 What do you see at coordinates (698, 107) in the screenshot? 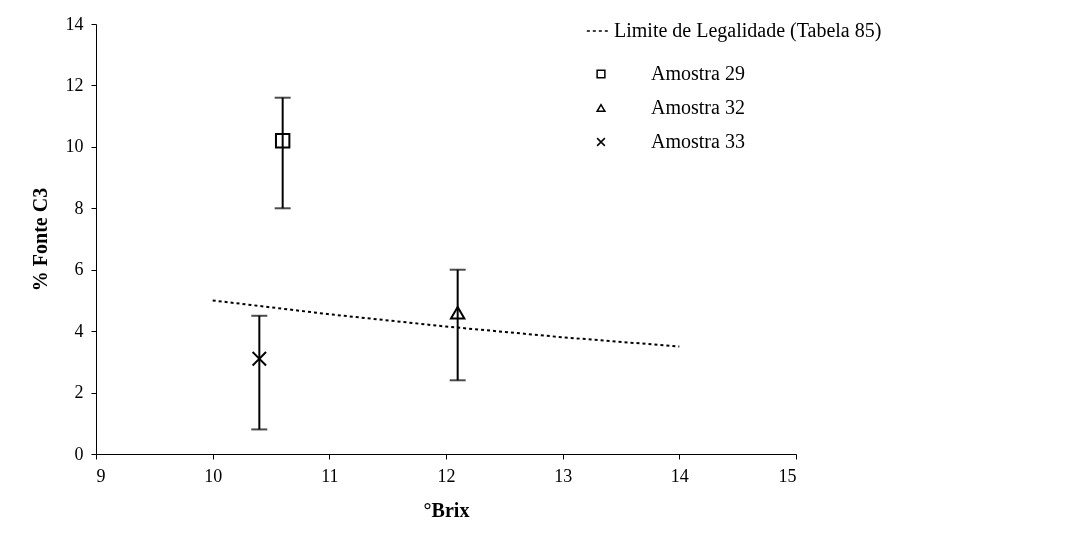
I see `legend-label: Amostra 32` at bounding box center [698, 107].